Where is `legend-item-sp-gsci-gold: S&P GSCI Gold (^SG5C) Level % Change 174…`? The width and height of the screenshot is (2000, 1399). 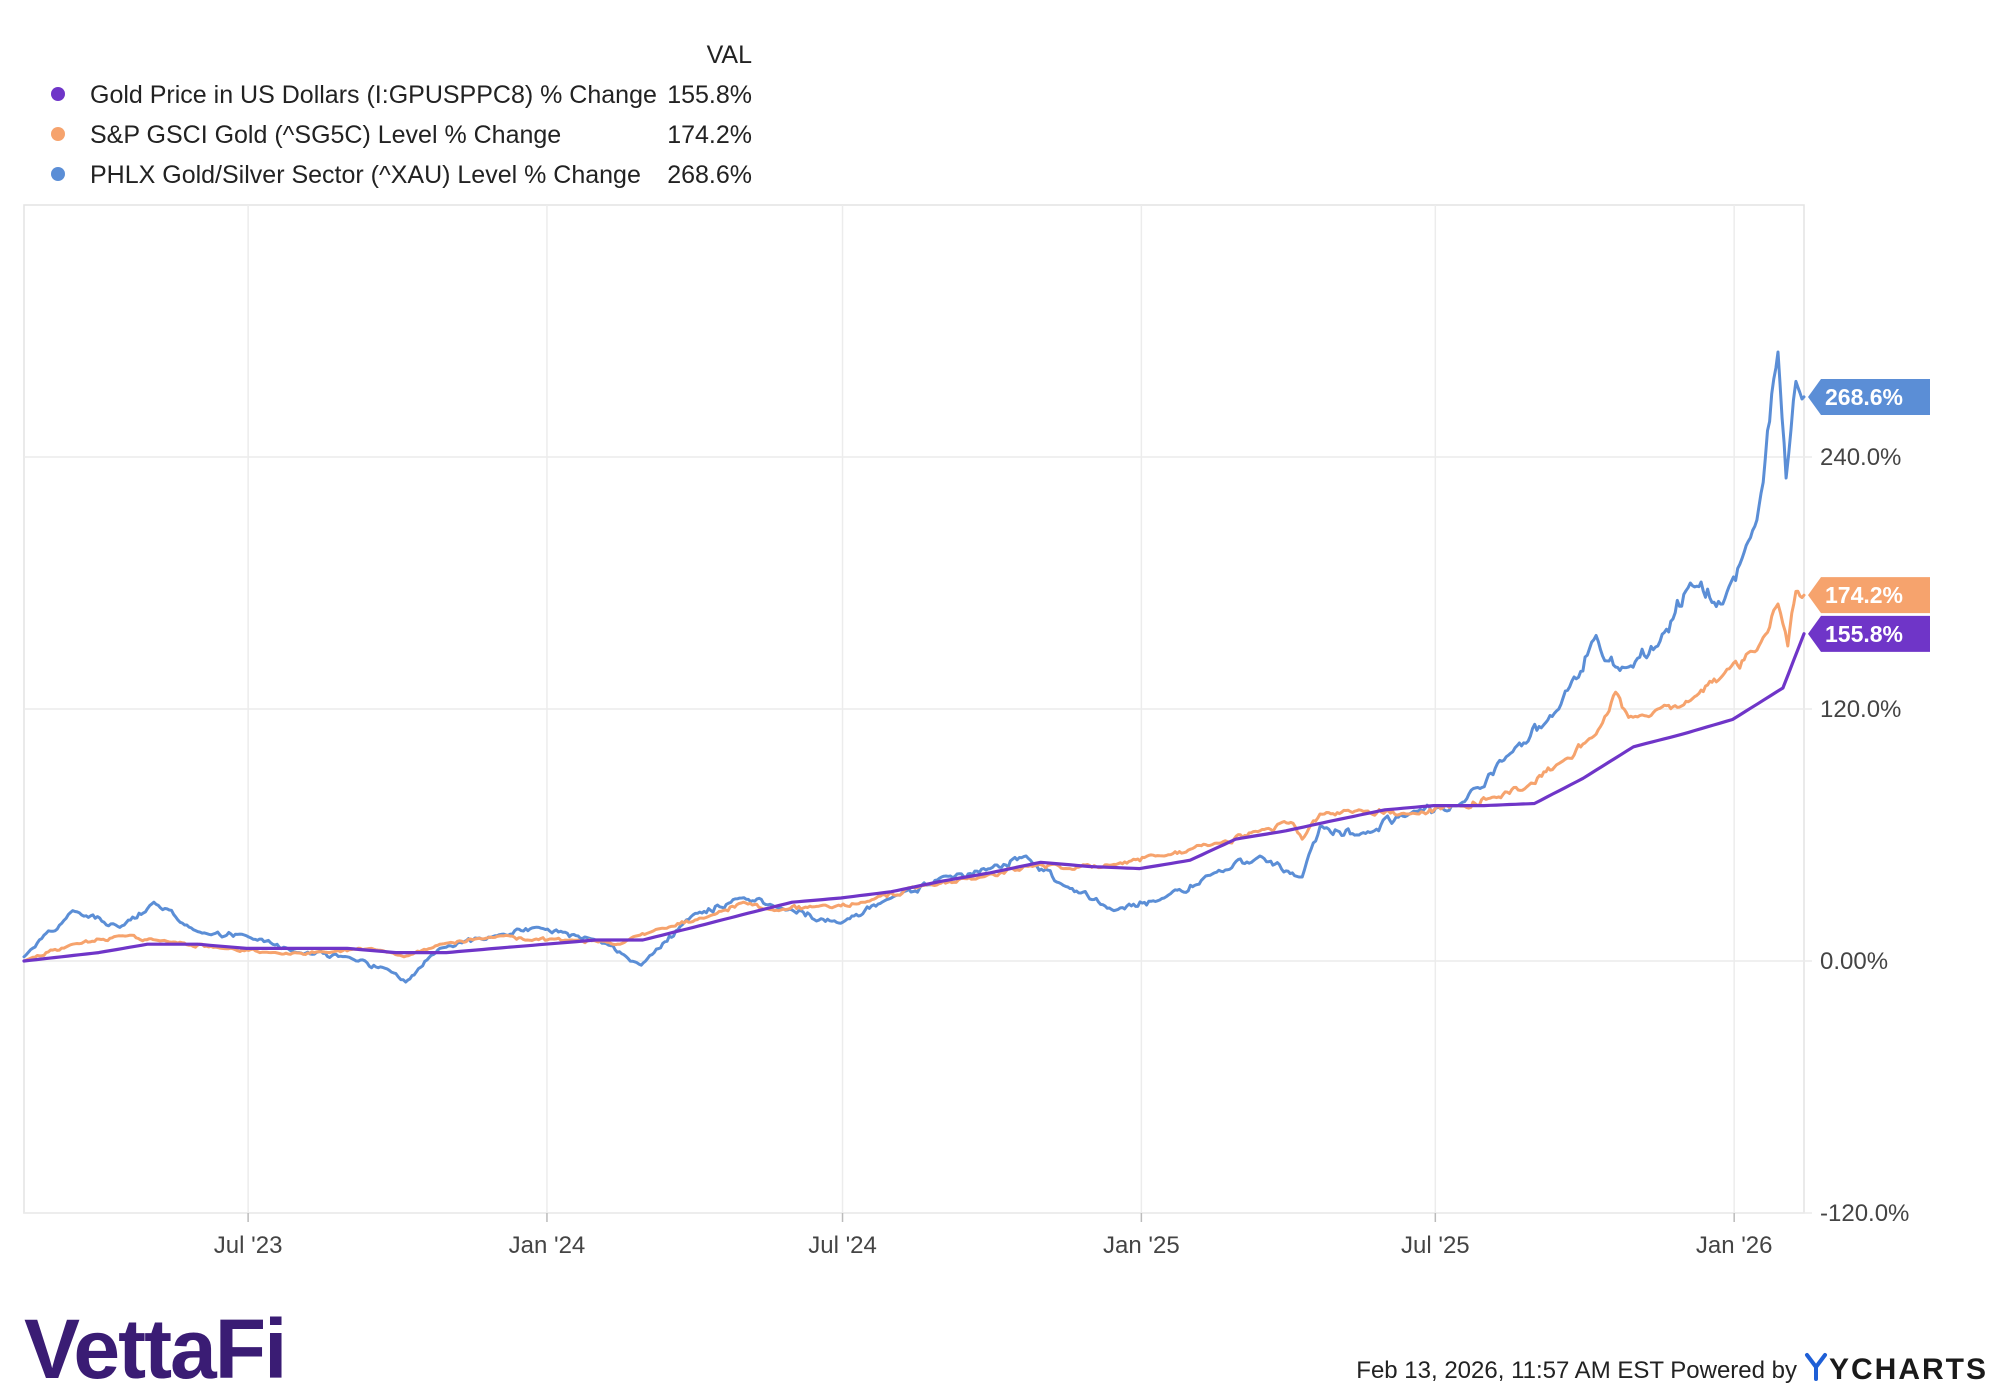 legend-item-sp-gsci-gold: S&P GSCI Gold (^SG5C) Level % Change 174… is located at coordinates (401, 135).